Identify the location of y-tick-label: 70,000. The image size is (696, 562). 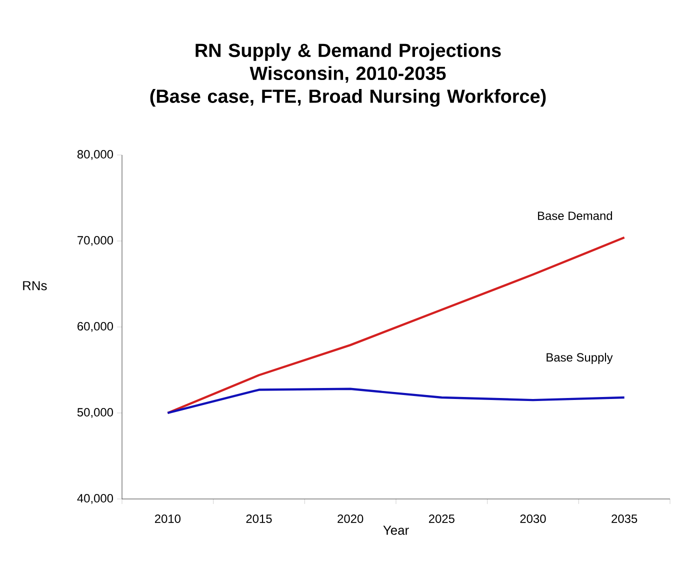
(96, 241).